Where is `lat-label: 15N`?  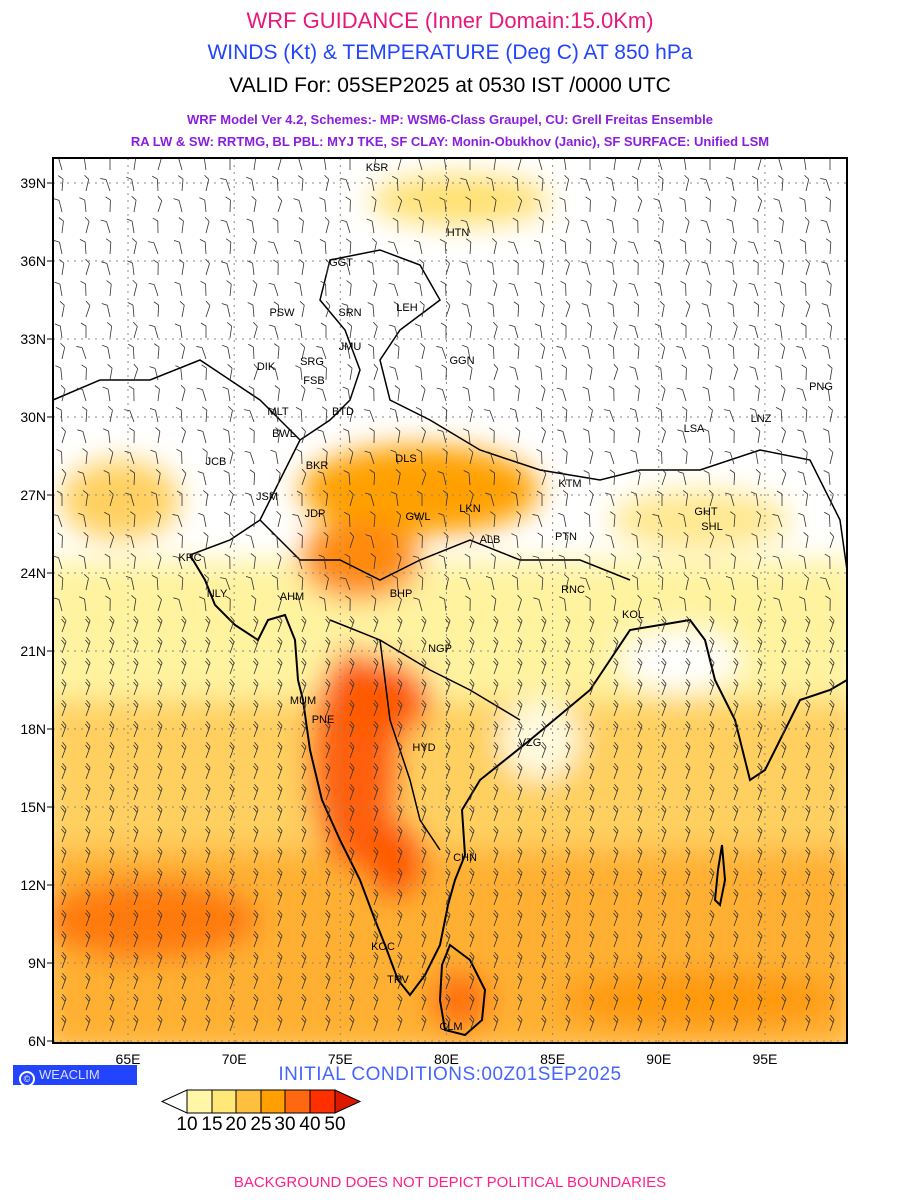
lat-label: 15N is located at coordinates (33, 807).